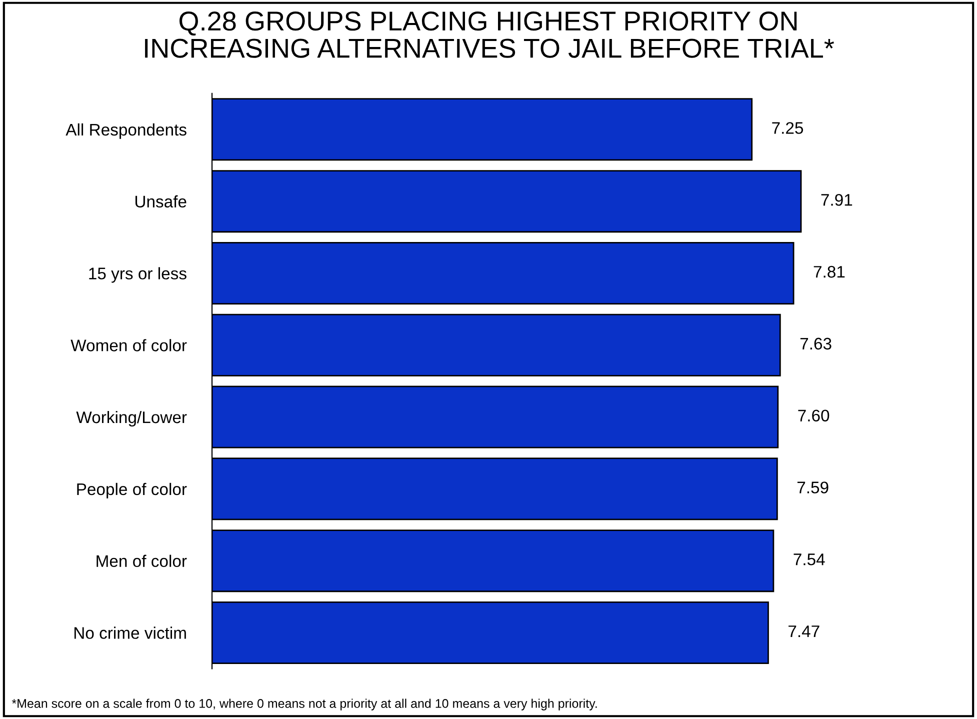 Image resolution: width=977 pixels, height=719 pixels. Describe the element at coordinates (304, 704) in the screenshot. I see `text: *Mean score on a scale from 0 to 10, where 0 means not a priority at all and 10 means a very high priority.` at that location.